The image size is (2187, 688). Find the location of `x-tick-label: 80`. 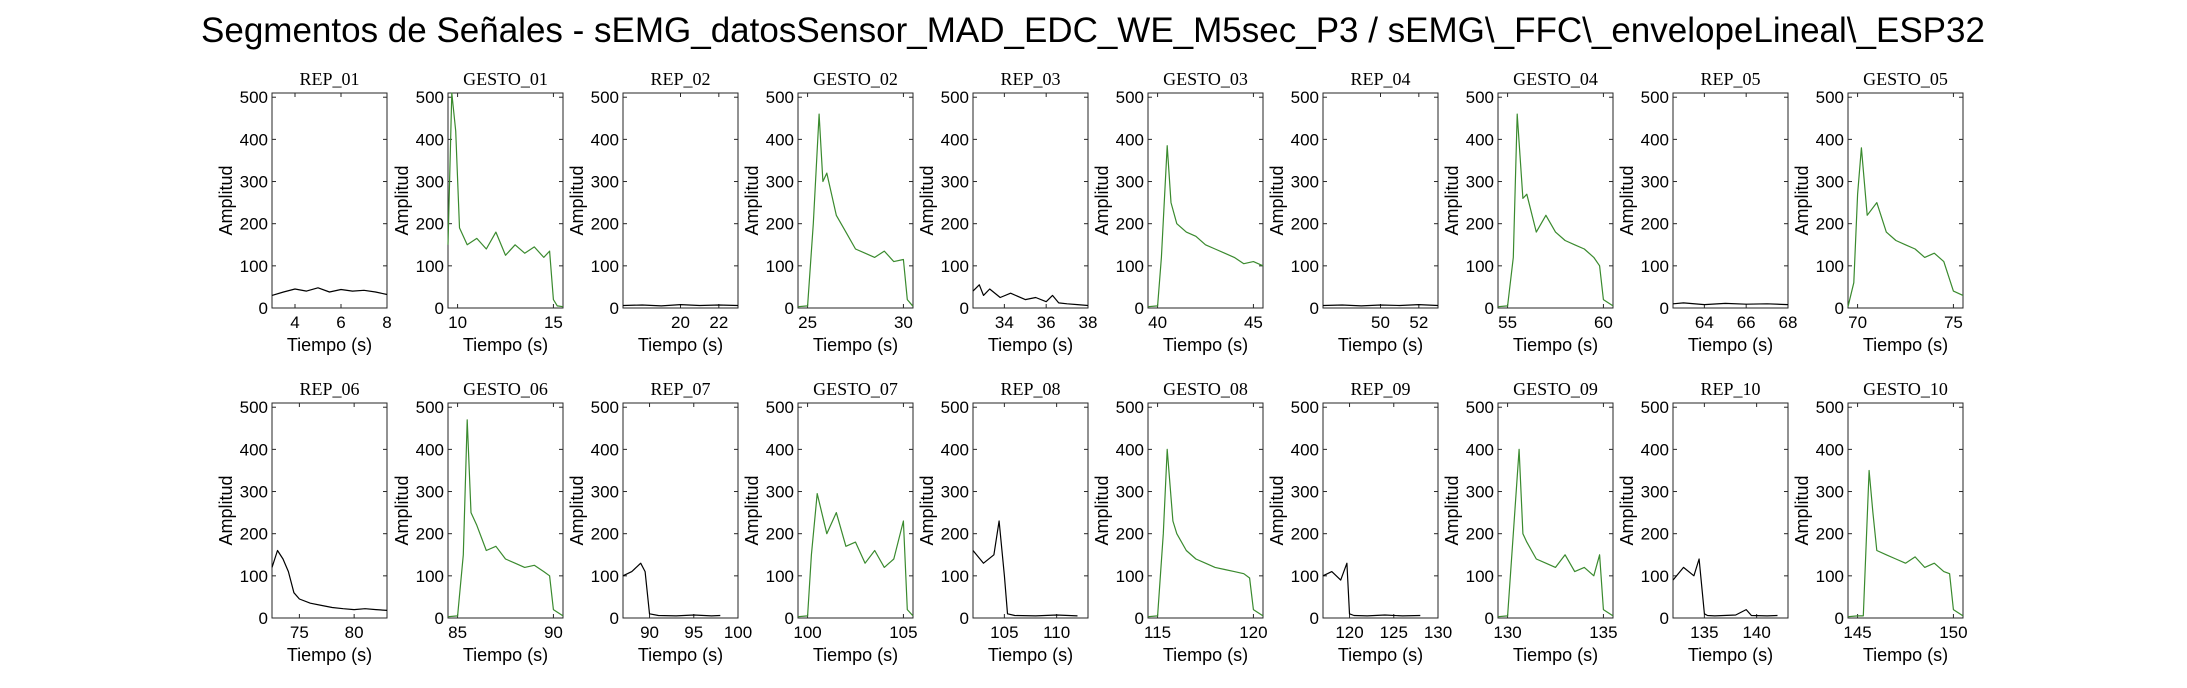

x-tick-label: 80 is located at coordinates (354, 632).